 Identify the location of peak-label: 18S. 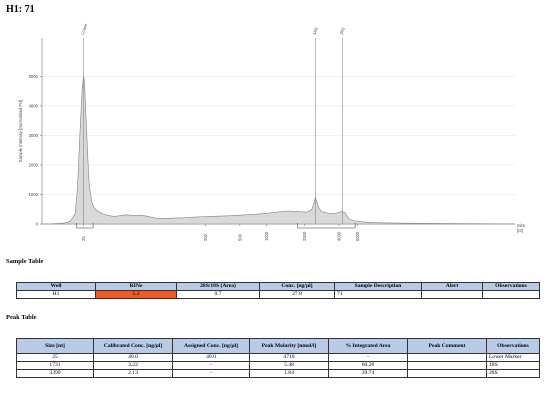
(315, 30).